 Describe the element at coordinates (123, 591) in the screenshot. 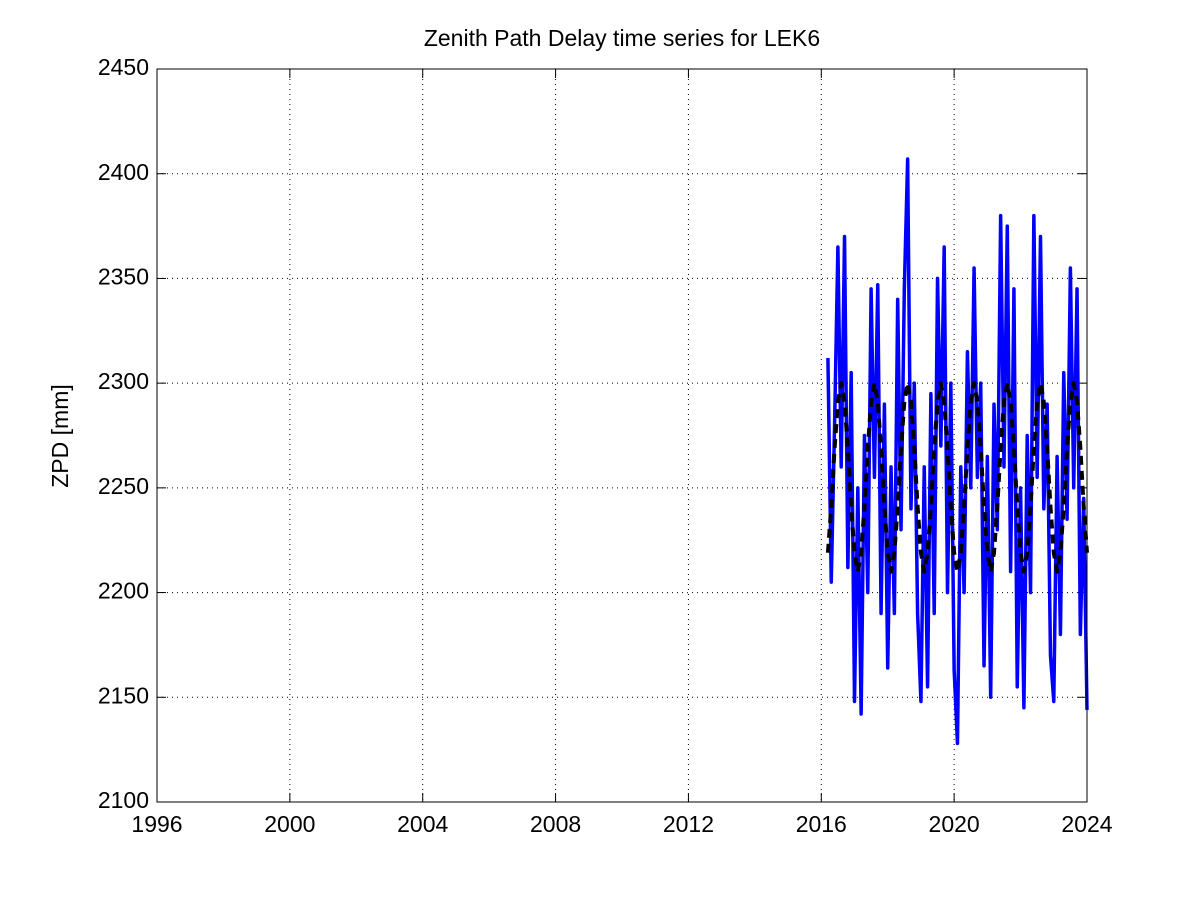

I see `y-tick-label: 2200` at that location.